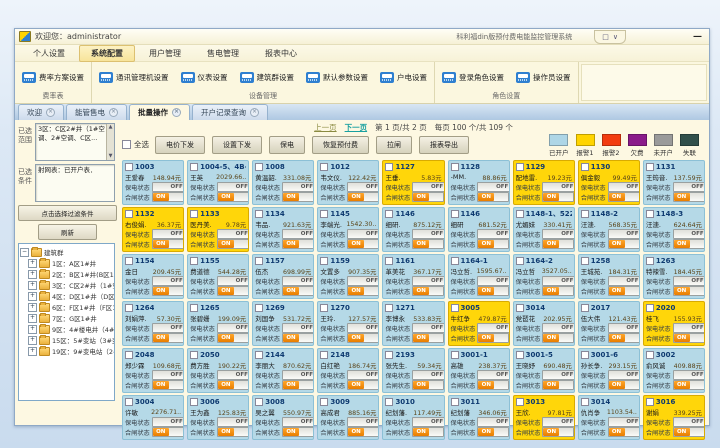  Describe the element at coordinates (608, 276) in the screenshot. I see `meter-card: 1258 王城苑. 184.31元 保电状态 OFF` at that location.